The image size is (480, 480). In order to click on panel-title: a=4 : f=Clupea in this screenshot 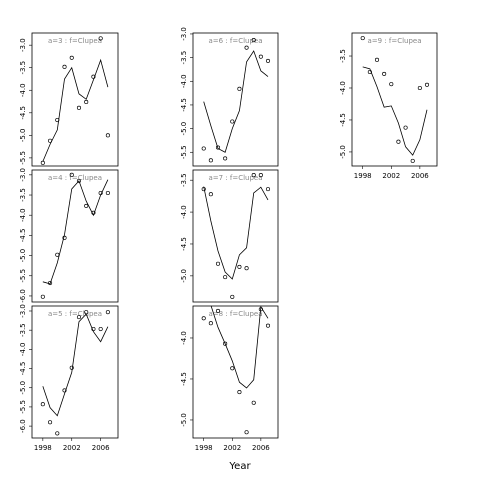, I will do `click(75, 178)`.